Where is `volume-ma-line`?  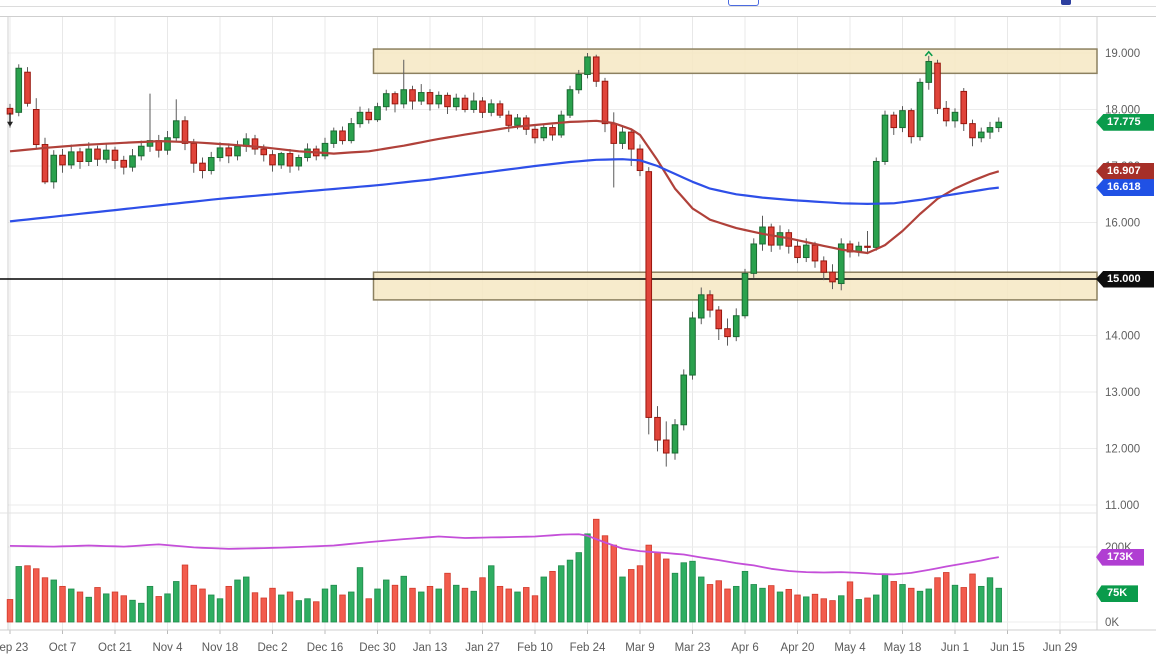
volume-ma-line is located at coordinates (504, 554).